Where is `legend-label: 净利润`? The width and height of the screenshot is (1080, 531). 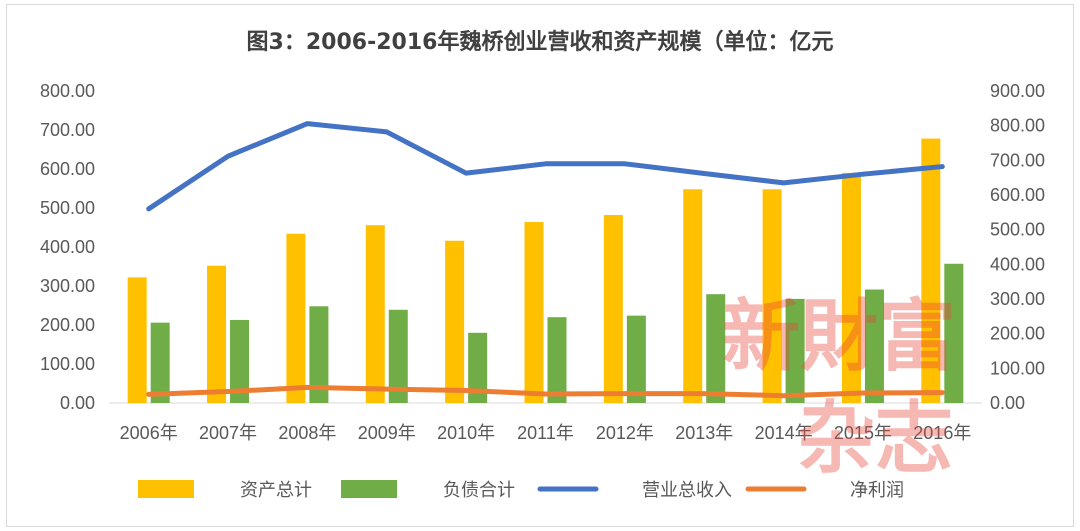
legend-label: 净利润 is located at coordinates (877, 490).